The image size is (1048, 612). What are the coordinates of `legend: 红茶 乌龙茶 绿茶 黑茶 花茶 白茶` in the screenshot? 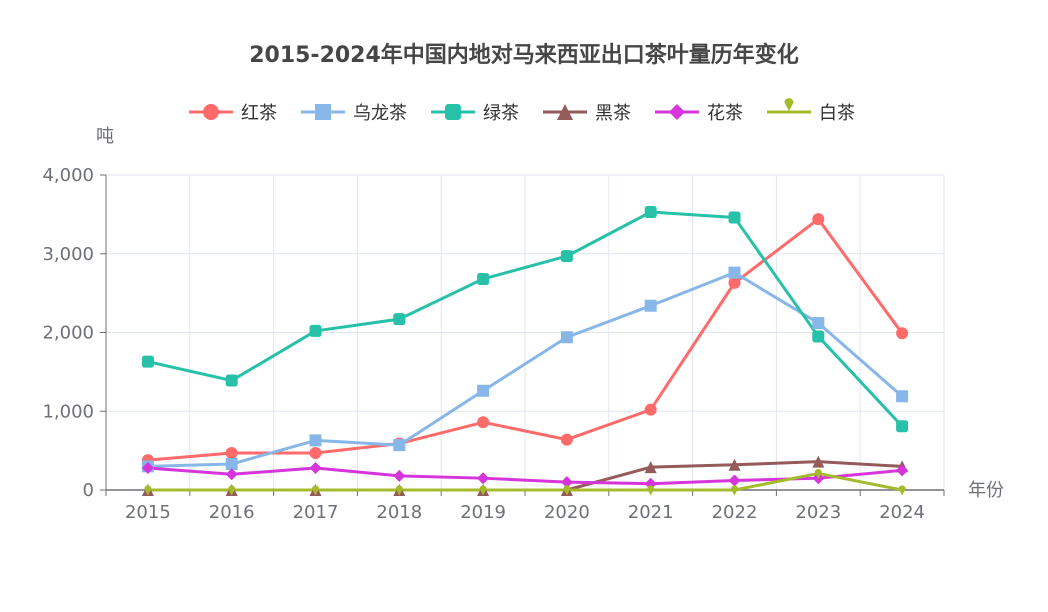 It's located at (522, 111).